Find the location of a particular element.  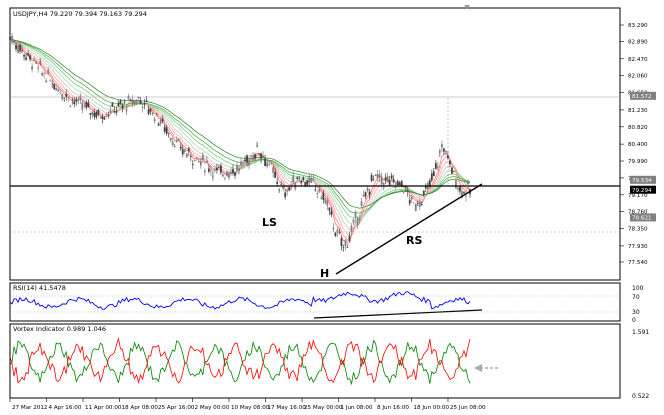

price-tick-label: 81.230 is located at coordinates (638, 111).